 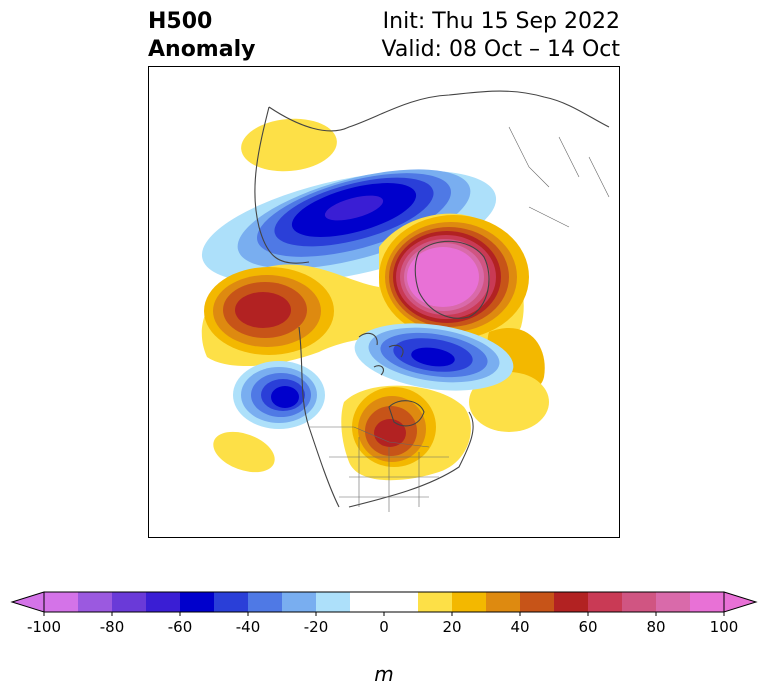 What do you see at coordinates (202, 49) in the screenshot?
I see `title-line-2: Anomaly` at bounding box center [202, 49].